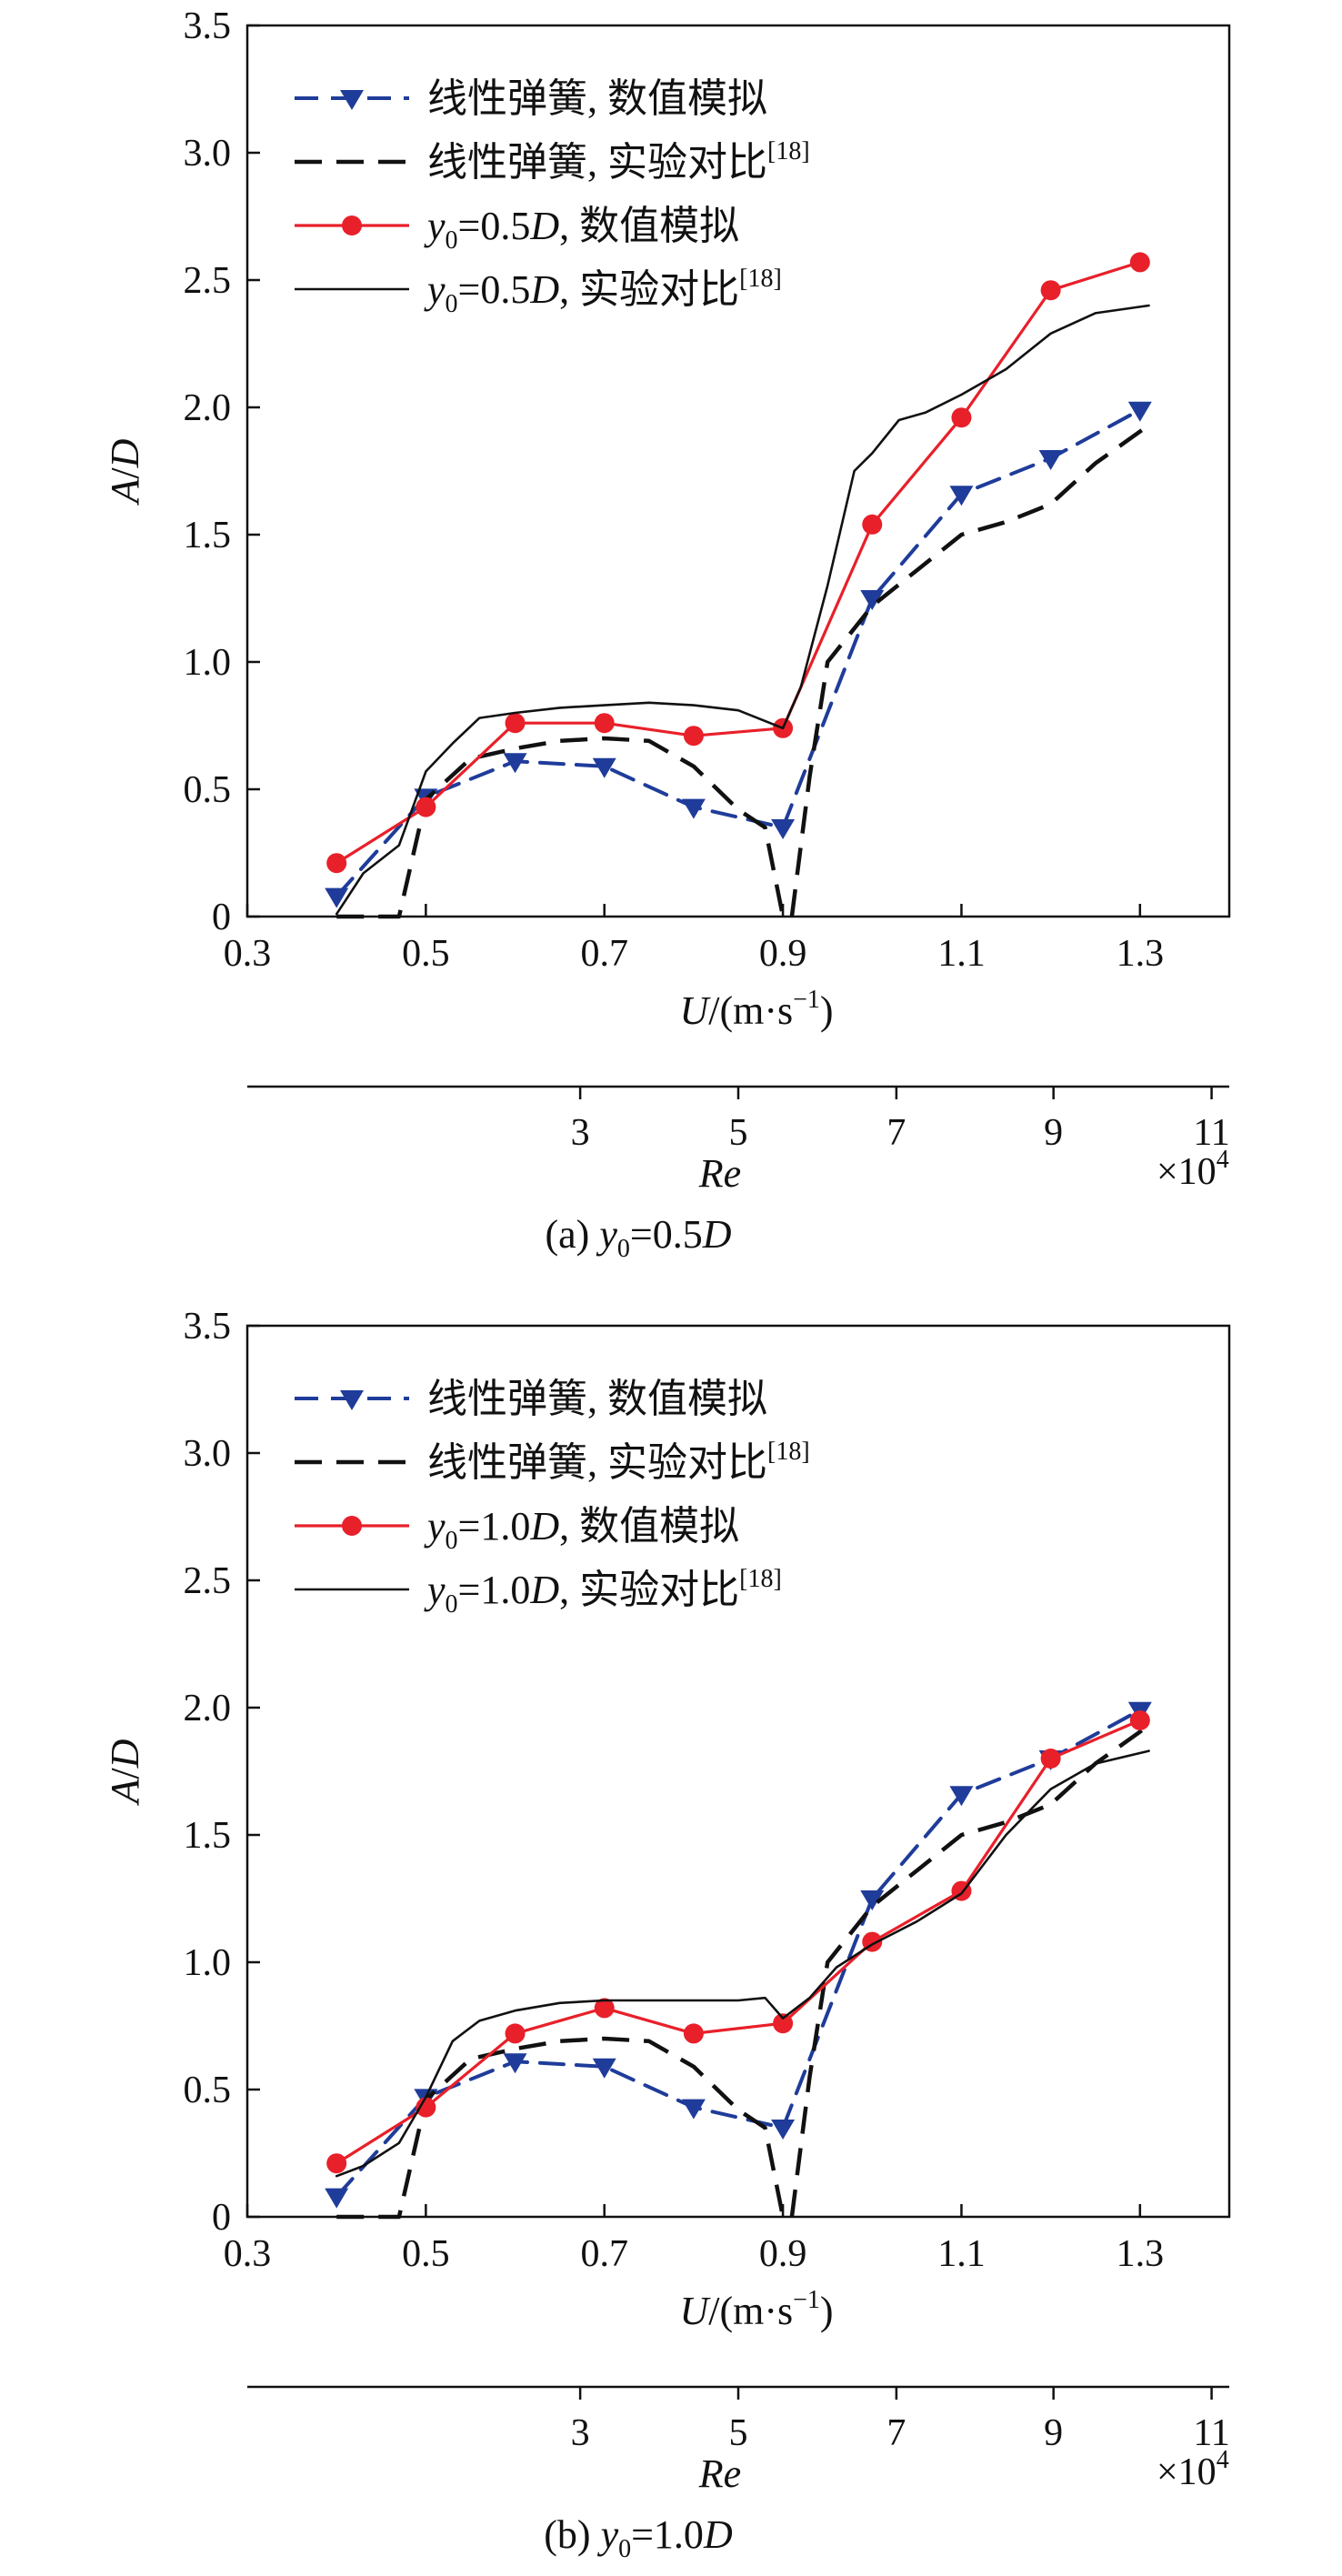 Image resolution: width=1342 pixels, height=2576 pixels. Describe the element at coordinates (603, 1592) in the screenshot. I see `legend-label: y0=1.0D, 实验对比[18]` at that location.